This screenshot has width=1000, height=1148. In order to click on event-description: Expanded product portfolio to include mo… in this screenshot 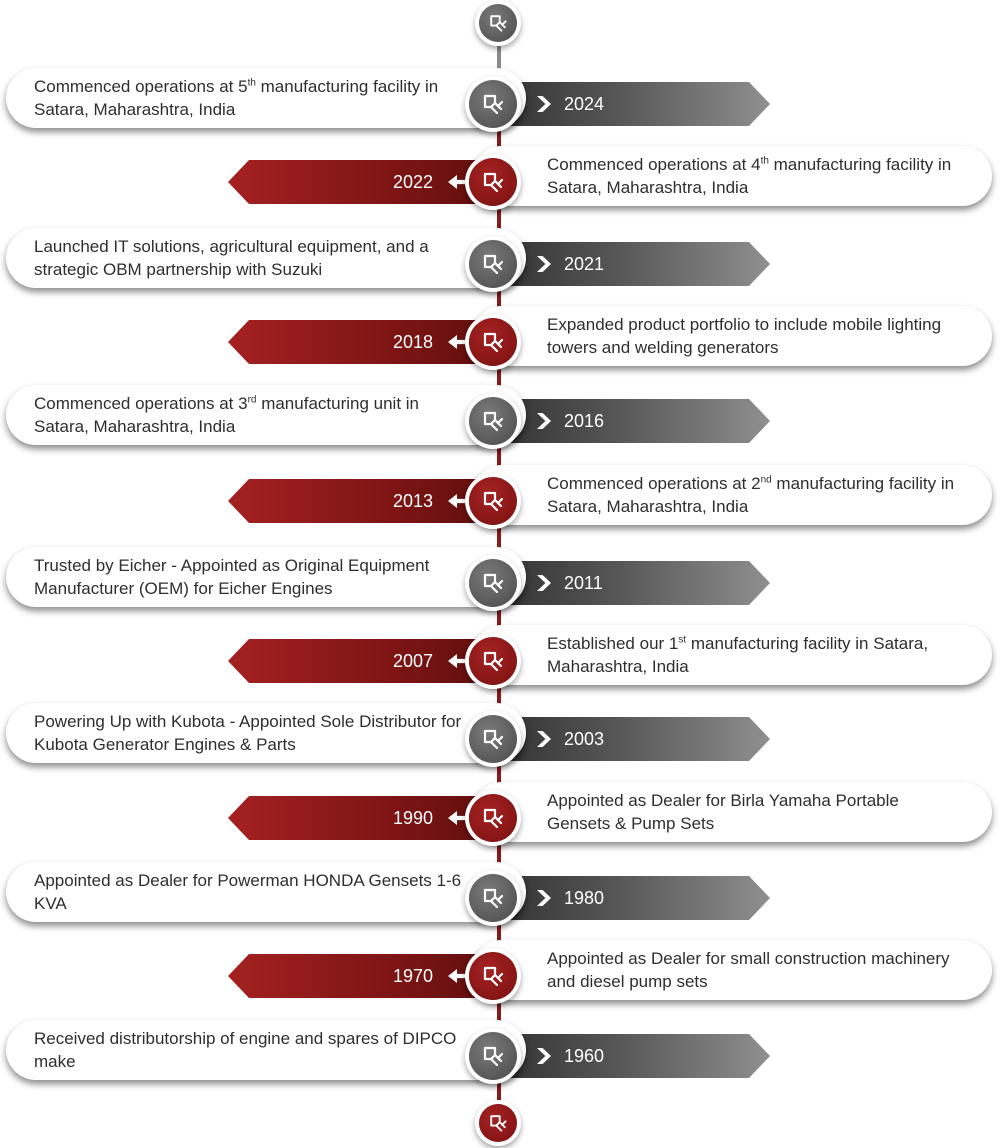, I will do `click(744, 336)`.